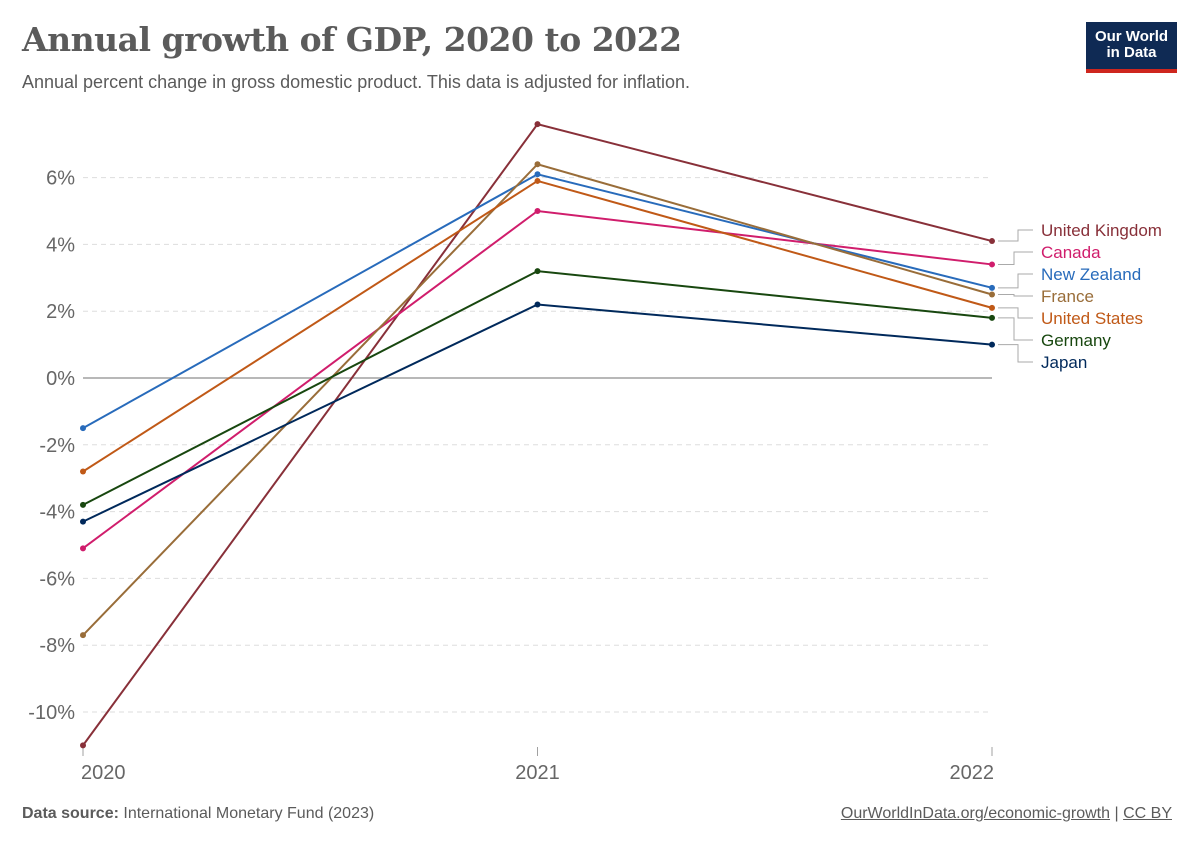 The height and width of the screenshot is (847, 1200). Describe the element at coordinates (249, 813) in the screenshot. I see `data-source-text: International Monetary Fund (2023)` at that location.